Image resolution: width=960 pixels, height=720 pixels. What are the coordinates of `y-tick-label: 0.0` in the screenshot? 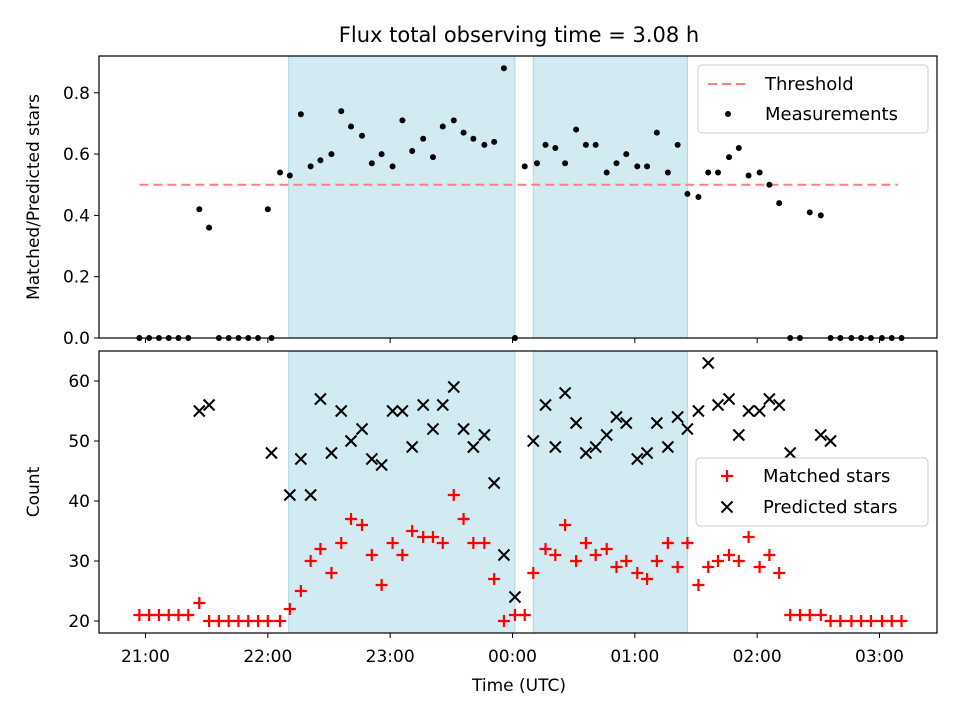 It's located at (76, 339).